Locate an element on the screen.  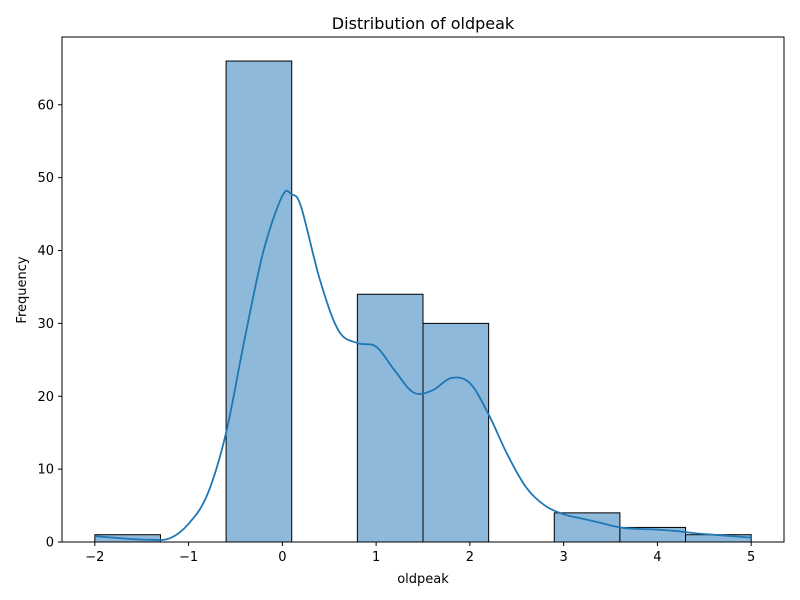
y-axis-label: Frequency is located at coordinates (22, 289).